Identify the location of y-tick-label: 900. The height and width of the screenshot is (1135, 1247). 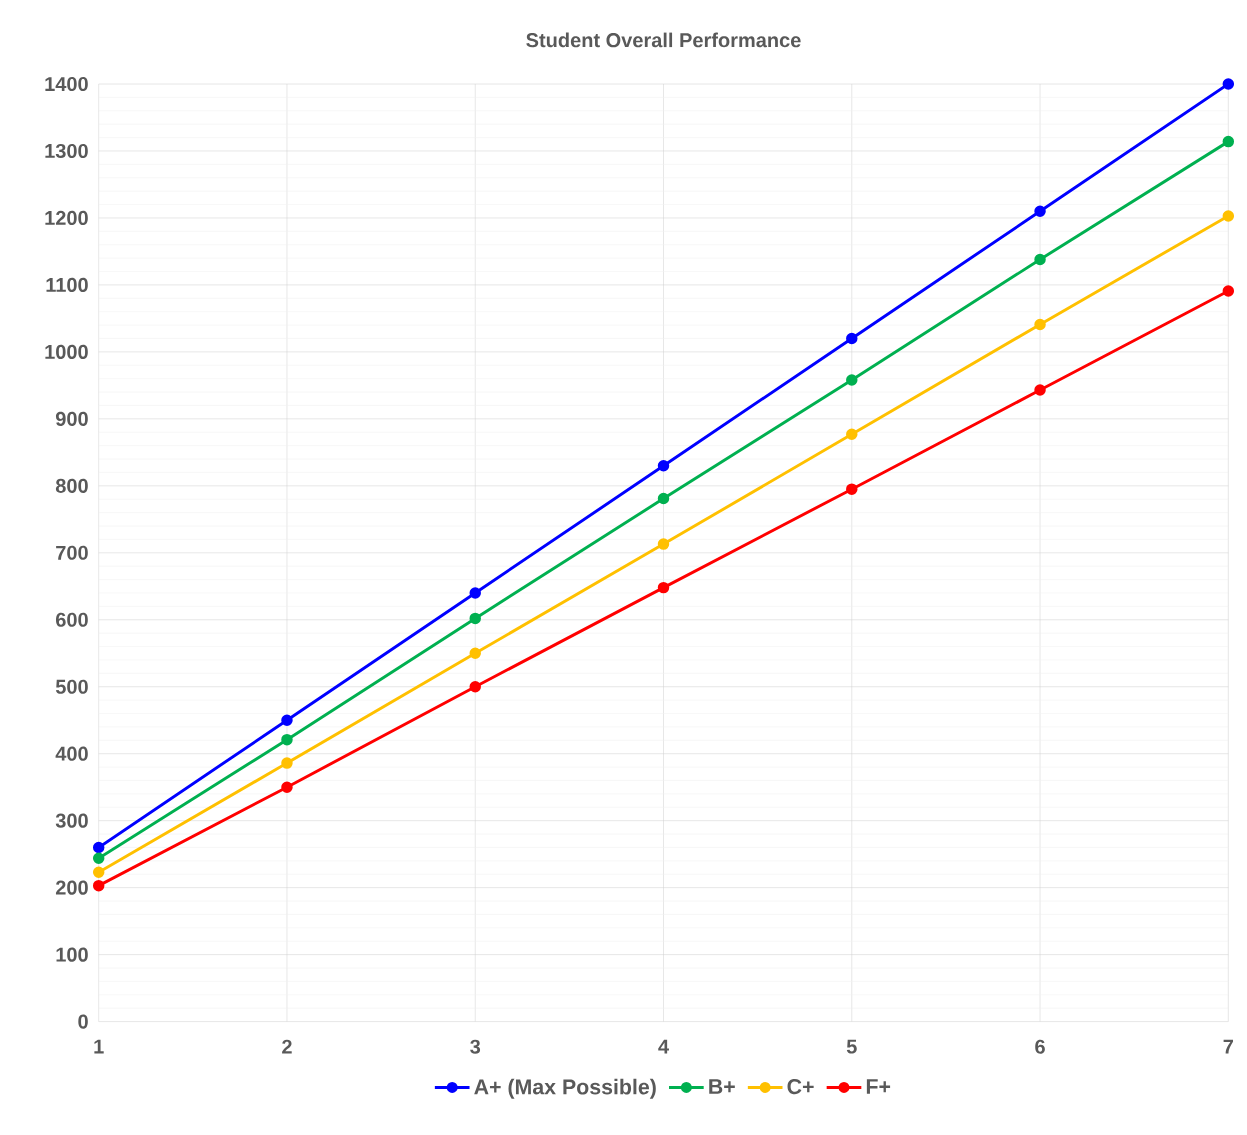
(71, 418).